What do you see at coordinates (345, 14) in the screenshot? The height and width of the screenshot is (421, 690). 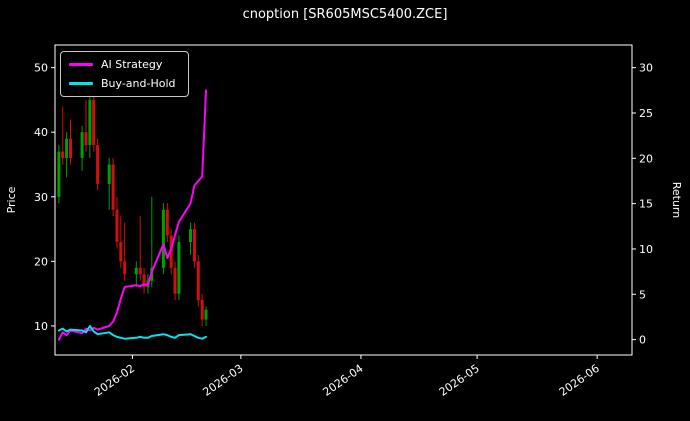 I see `chart-title: cnoption [SR605MSC5400.ZCE]` at bounding box center [345, 14].